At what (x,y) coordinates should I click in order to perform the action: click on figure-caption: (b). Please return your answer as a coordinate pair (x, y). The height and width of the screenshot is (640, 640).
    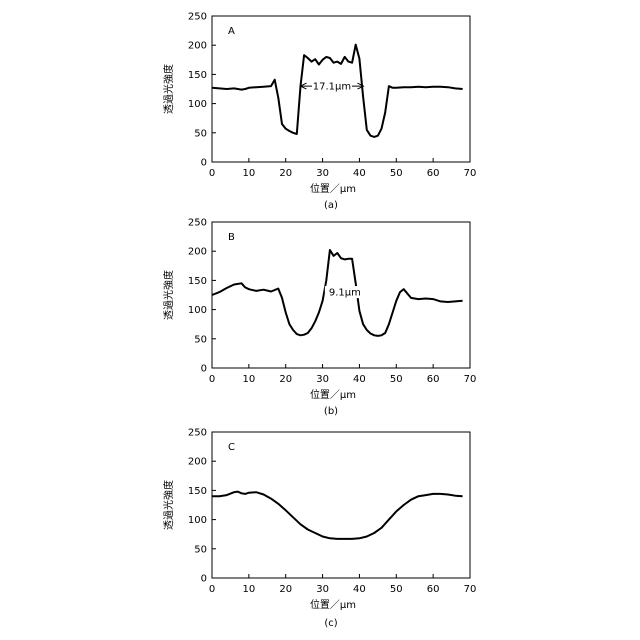
    Looking at the image, I should click on (331, 411).